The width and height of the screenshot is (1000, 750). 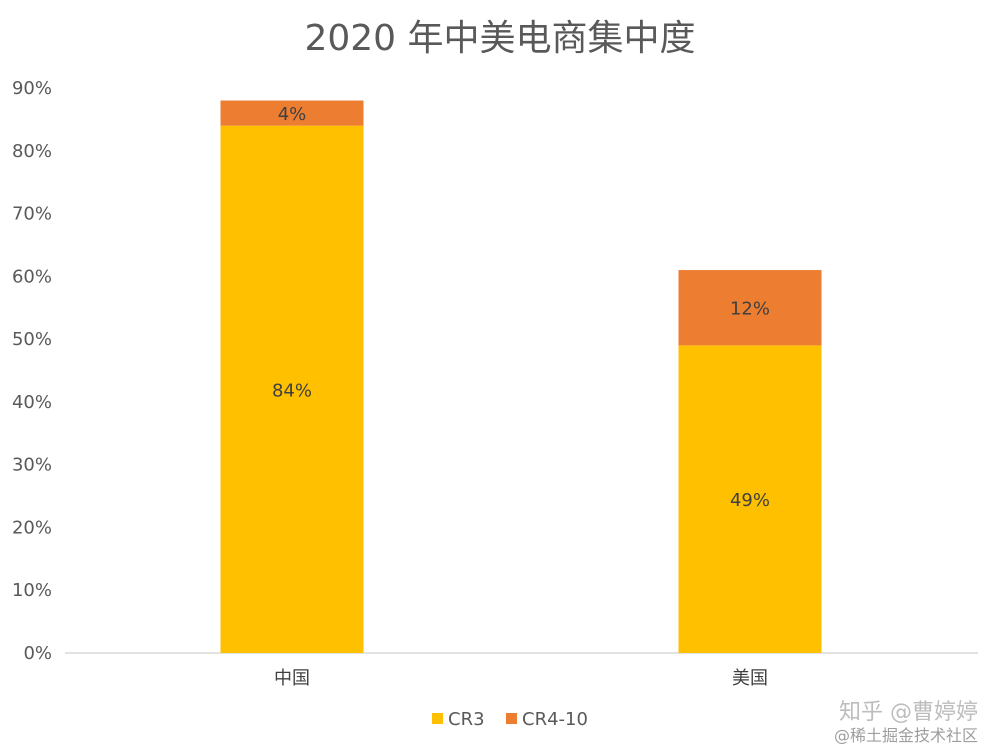 What do you see at coordinates (905, 735) in the screenshot?
I see `watermark-secondary: @稀土掘金技术社区` at bounding box center [905, 735].